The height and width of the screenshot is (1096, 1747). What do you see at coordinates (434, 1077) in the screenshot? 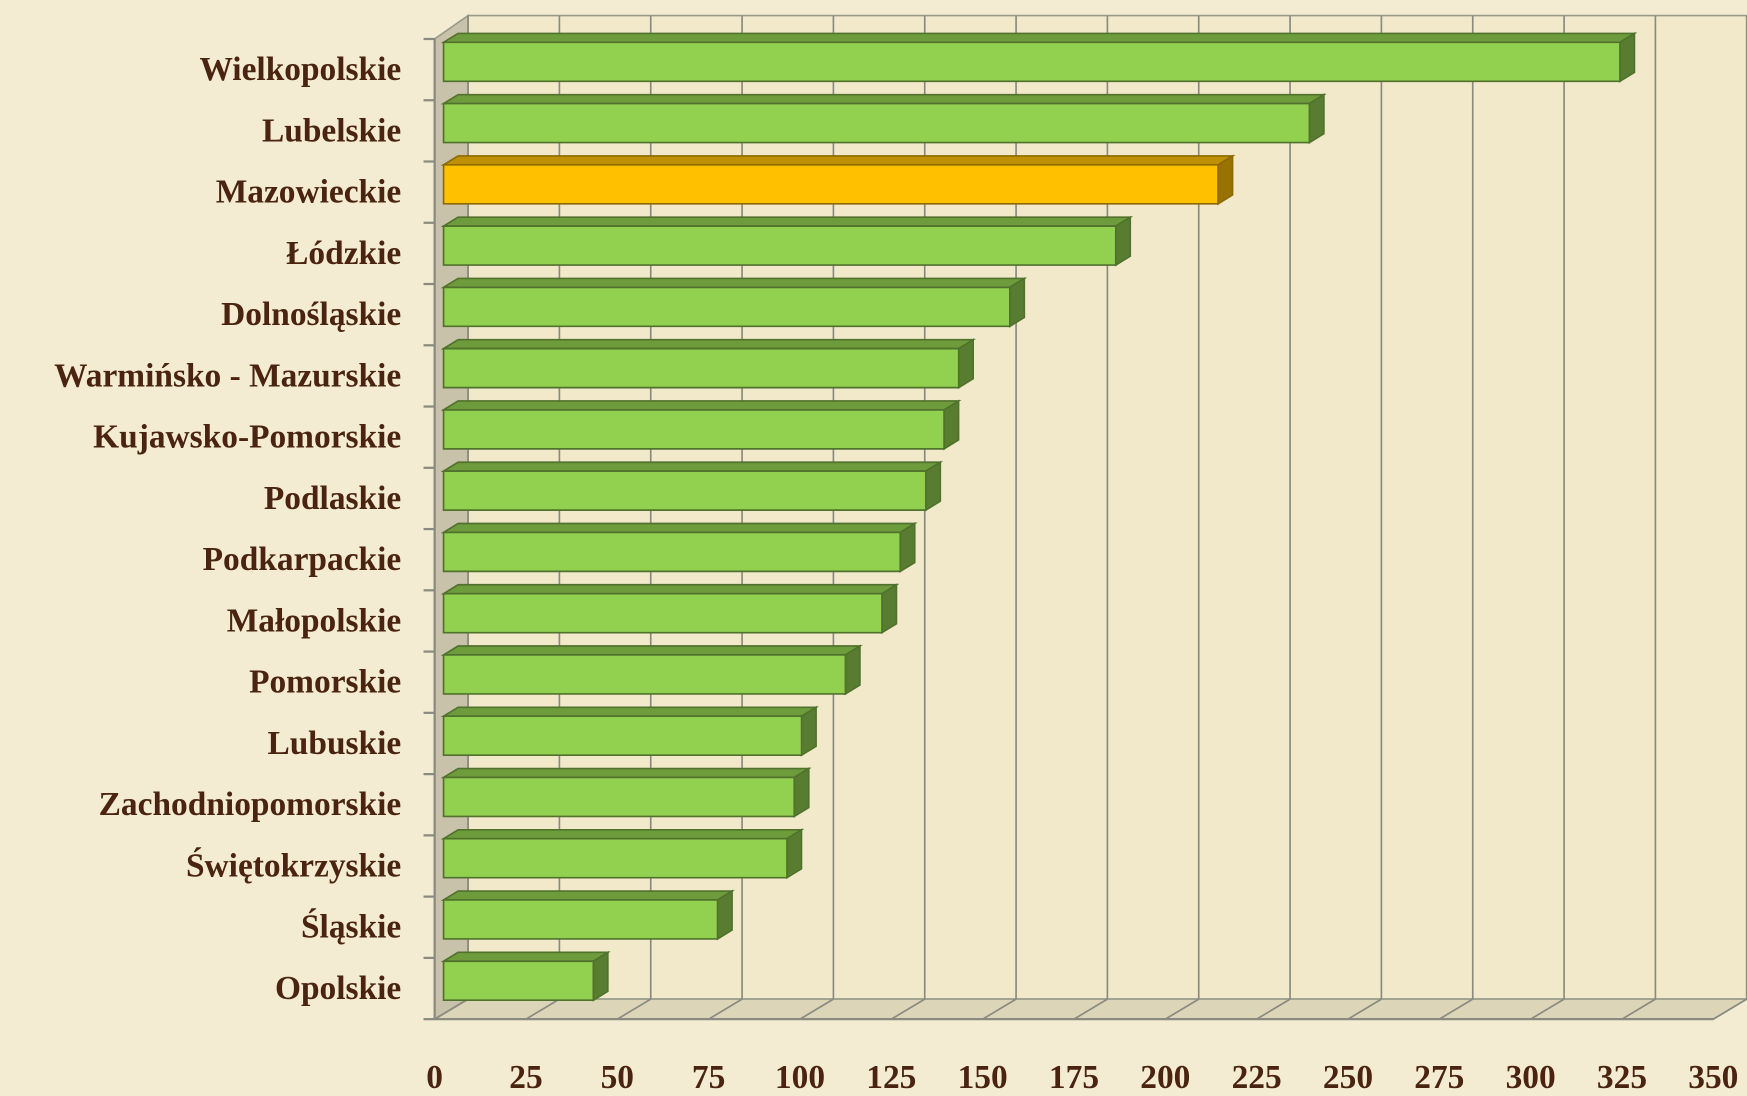
I see `x-tick-label: 0` at bounding box center [434, 1077].